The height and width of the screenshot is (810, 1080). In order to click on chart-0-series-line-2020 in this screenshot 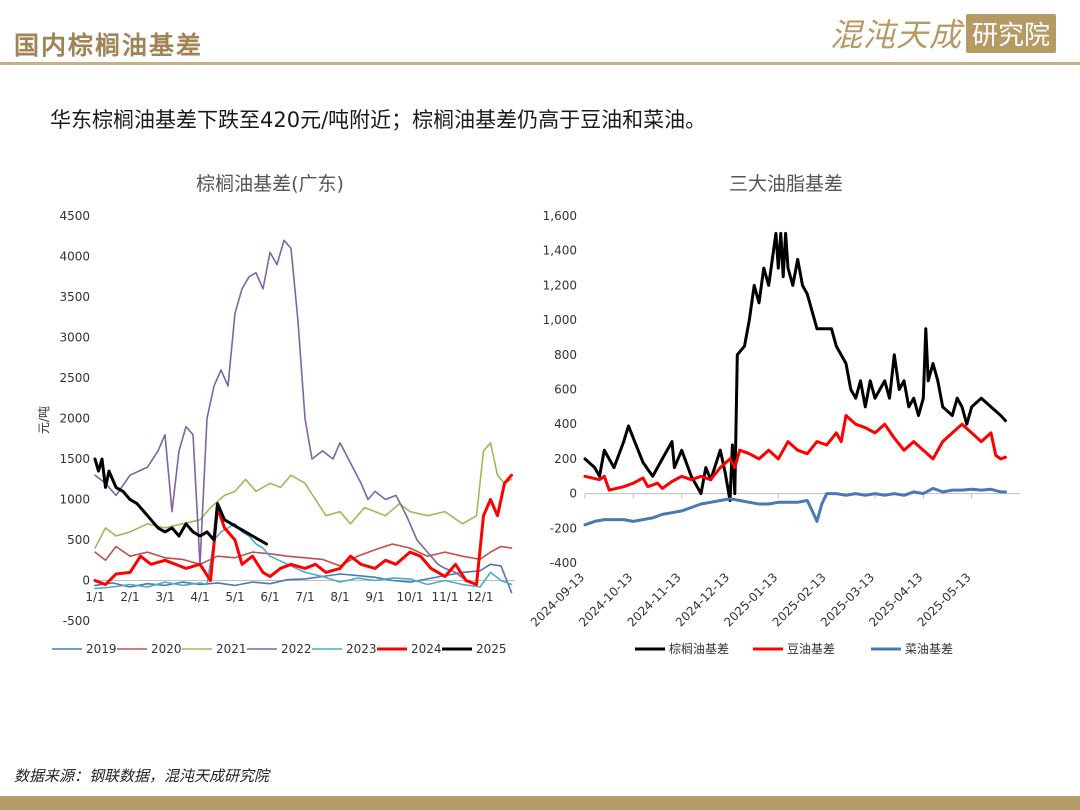, I will do `click(303, 555)`.